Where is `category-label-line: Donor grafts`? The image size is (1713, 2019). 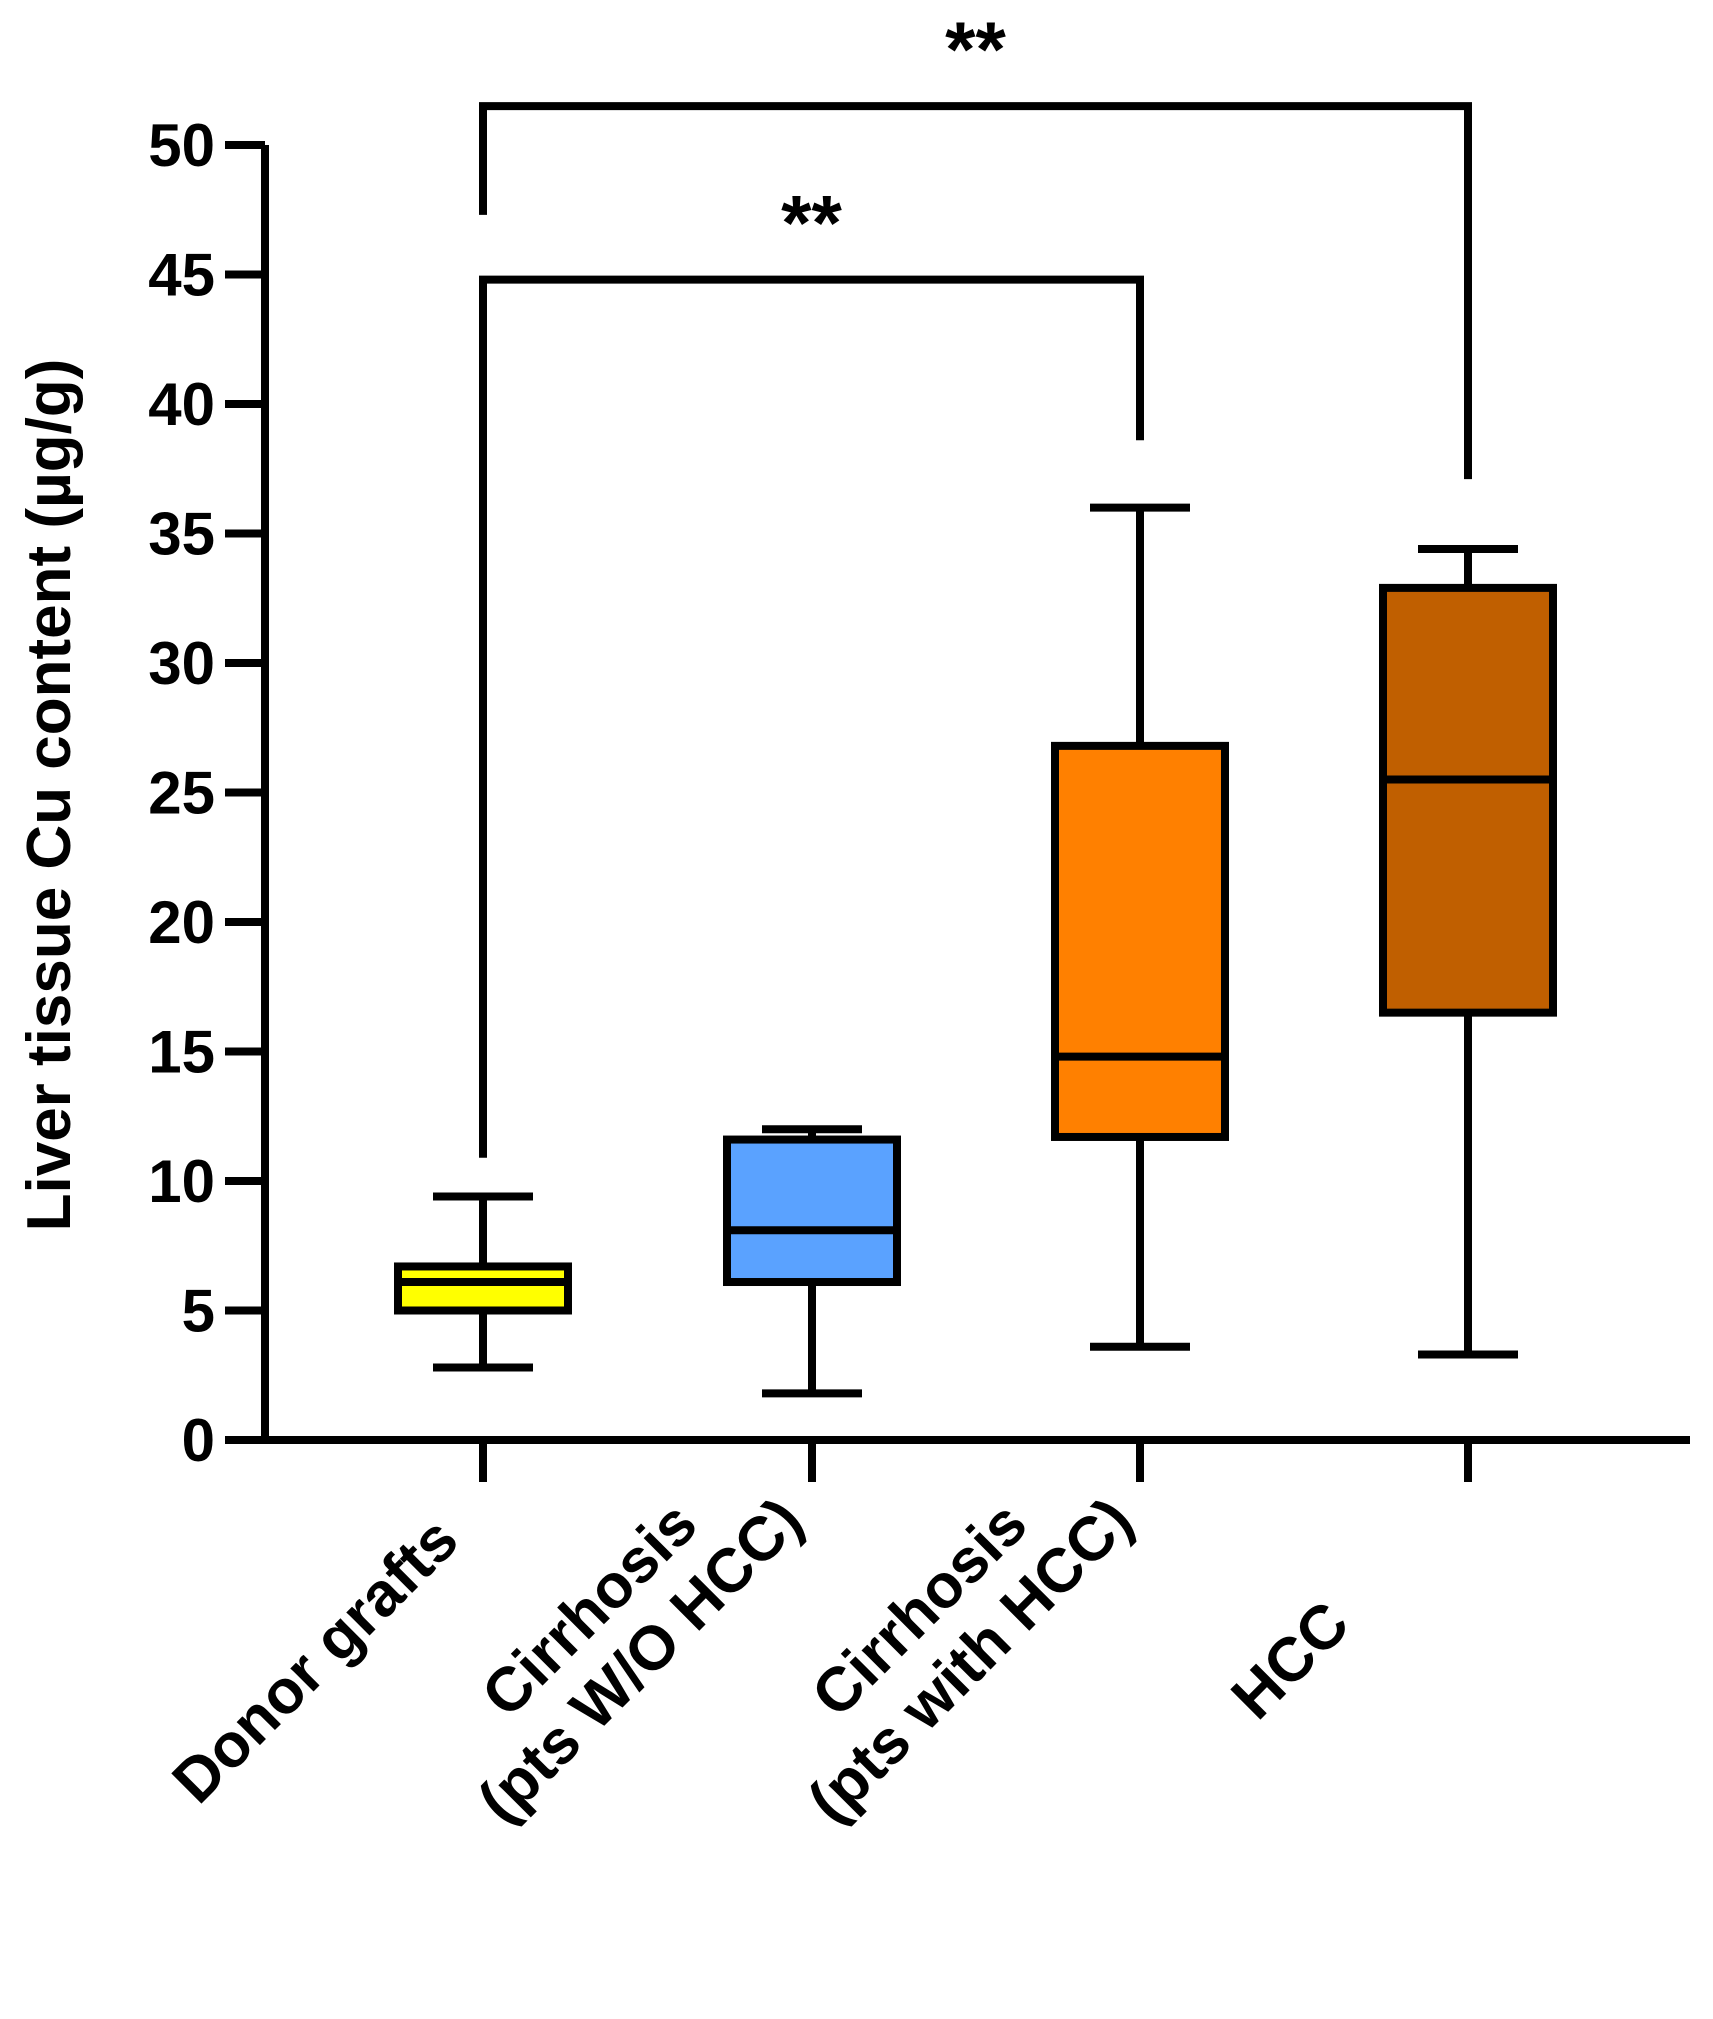
category-label-line: Donor grafts is located at coordinates (316, 1661).